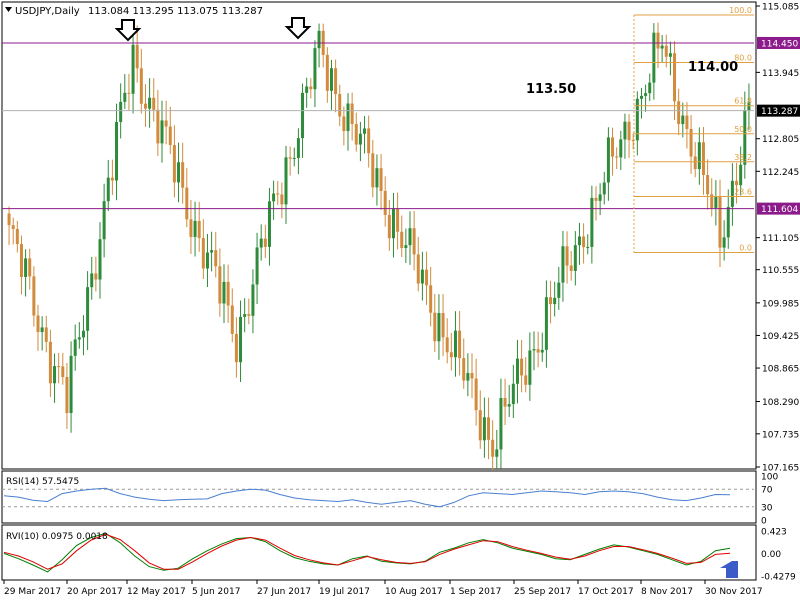 The height and width of the screenshot is (600, 800). Describe the element at coordinates (551, 89) in the screenshot. I see `annotation-113-50: 113.50` at that location.